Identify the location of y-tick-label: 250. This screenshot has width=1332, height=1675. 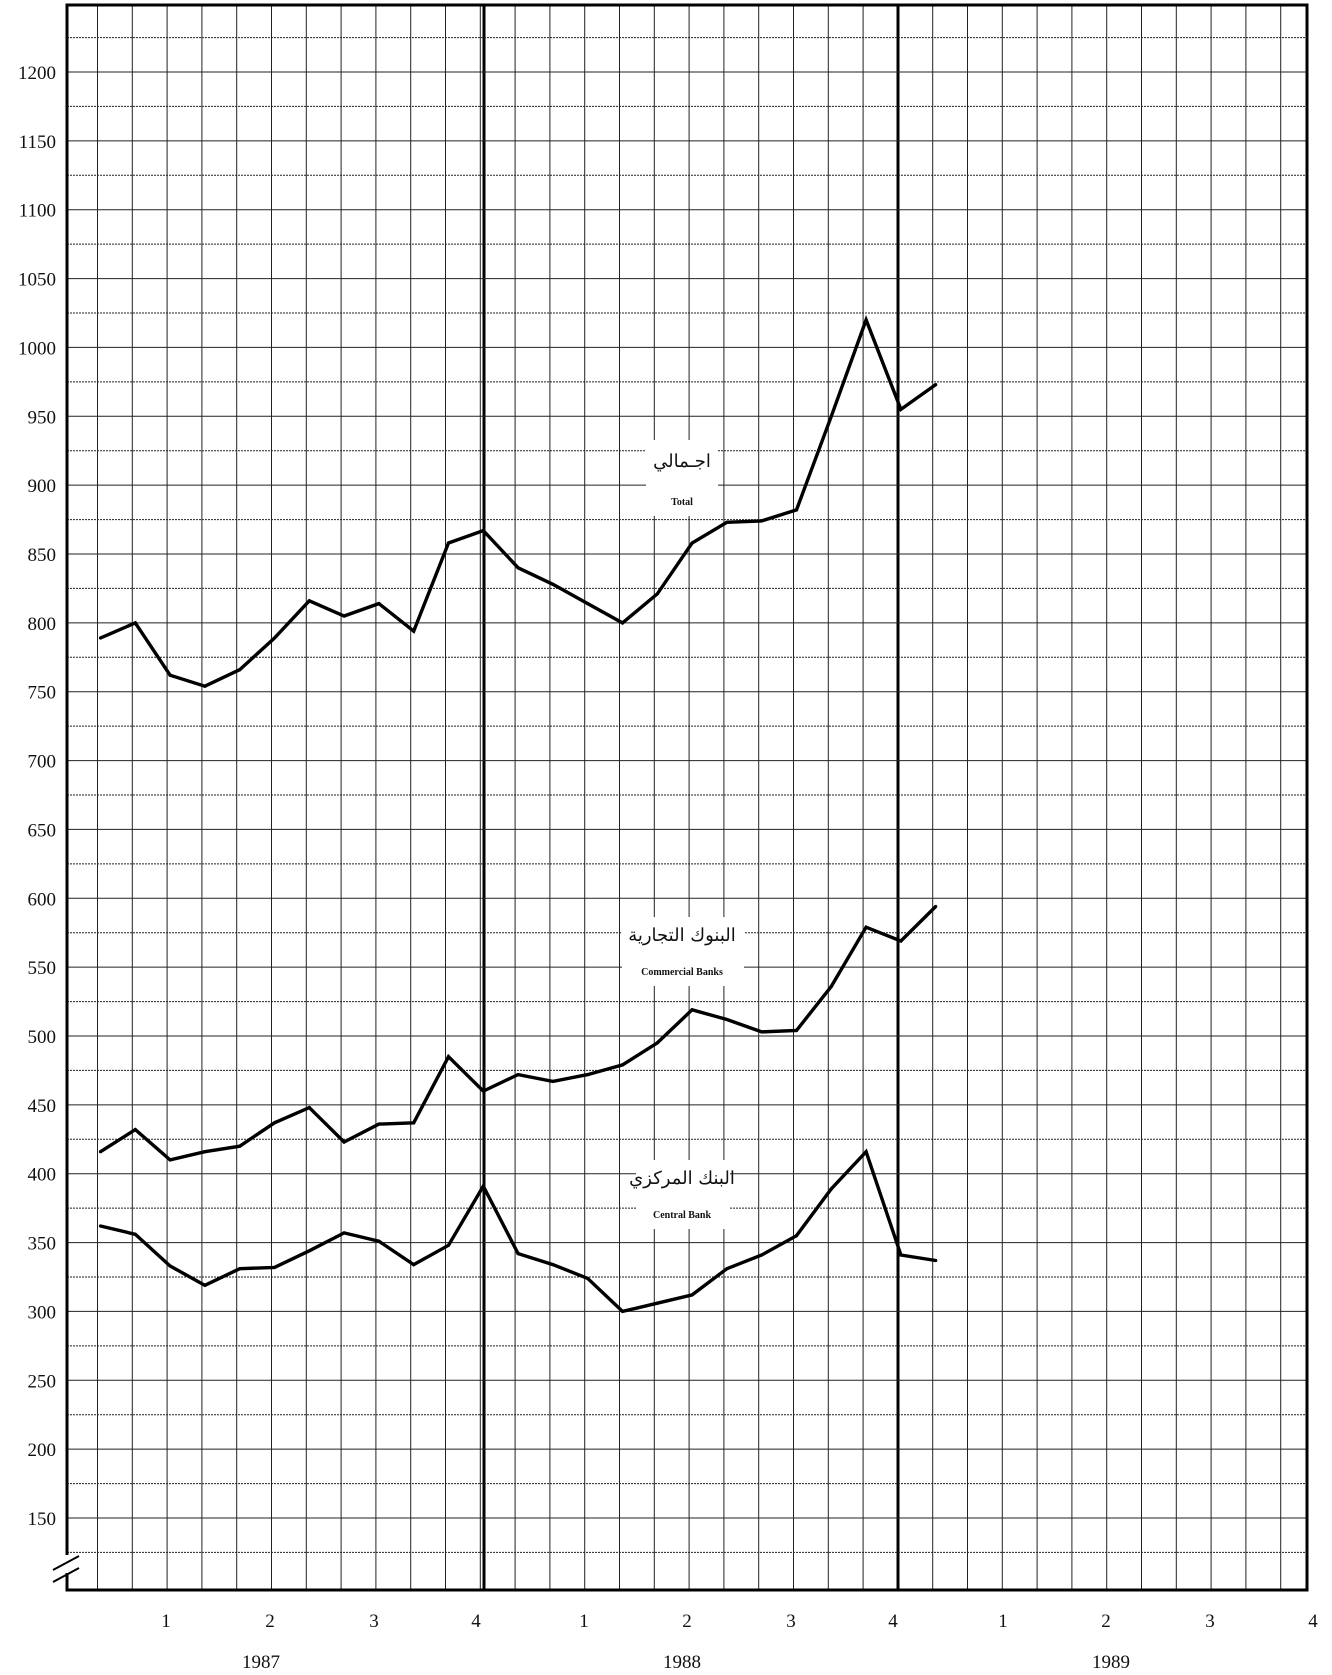
(42, 1381).